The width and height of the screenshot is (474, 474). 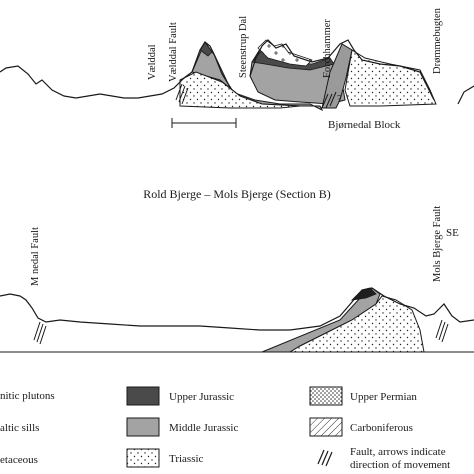 I want to click on legend-label-plutons: nitic plutons, so click(x=27, y=396).